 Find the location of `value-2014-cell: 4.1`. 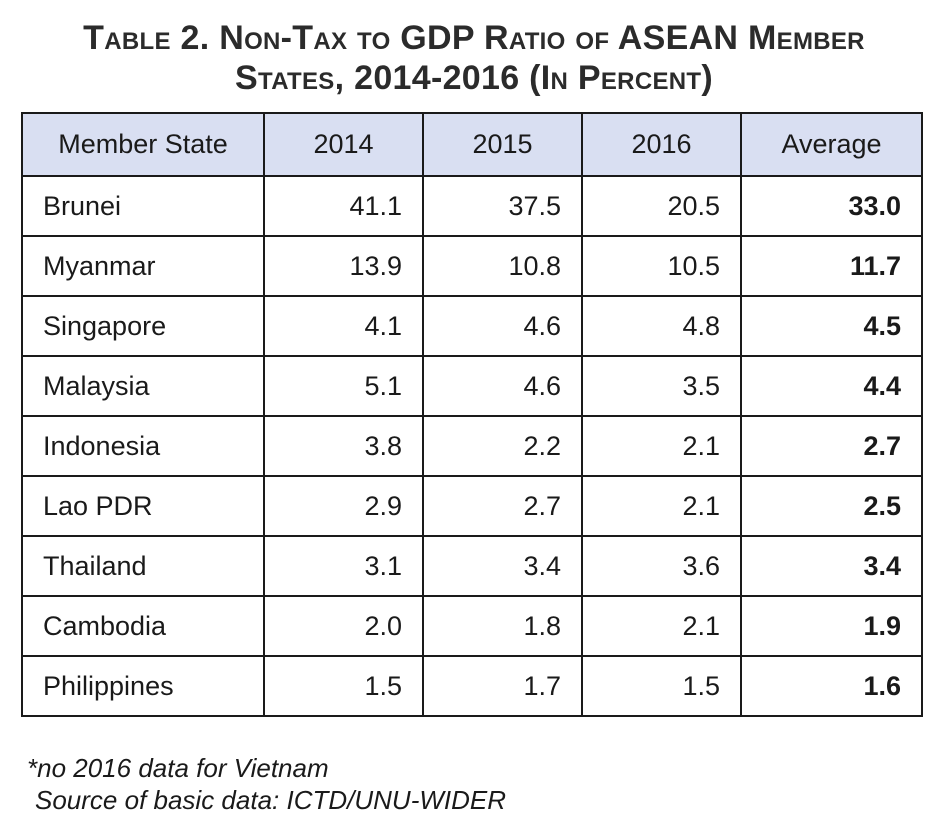

value-2014-cell: 4.1 is located at coordinates (343, 326).